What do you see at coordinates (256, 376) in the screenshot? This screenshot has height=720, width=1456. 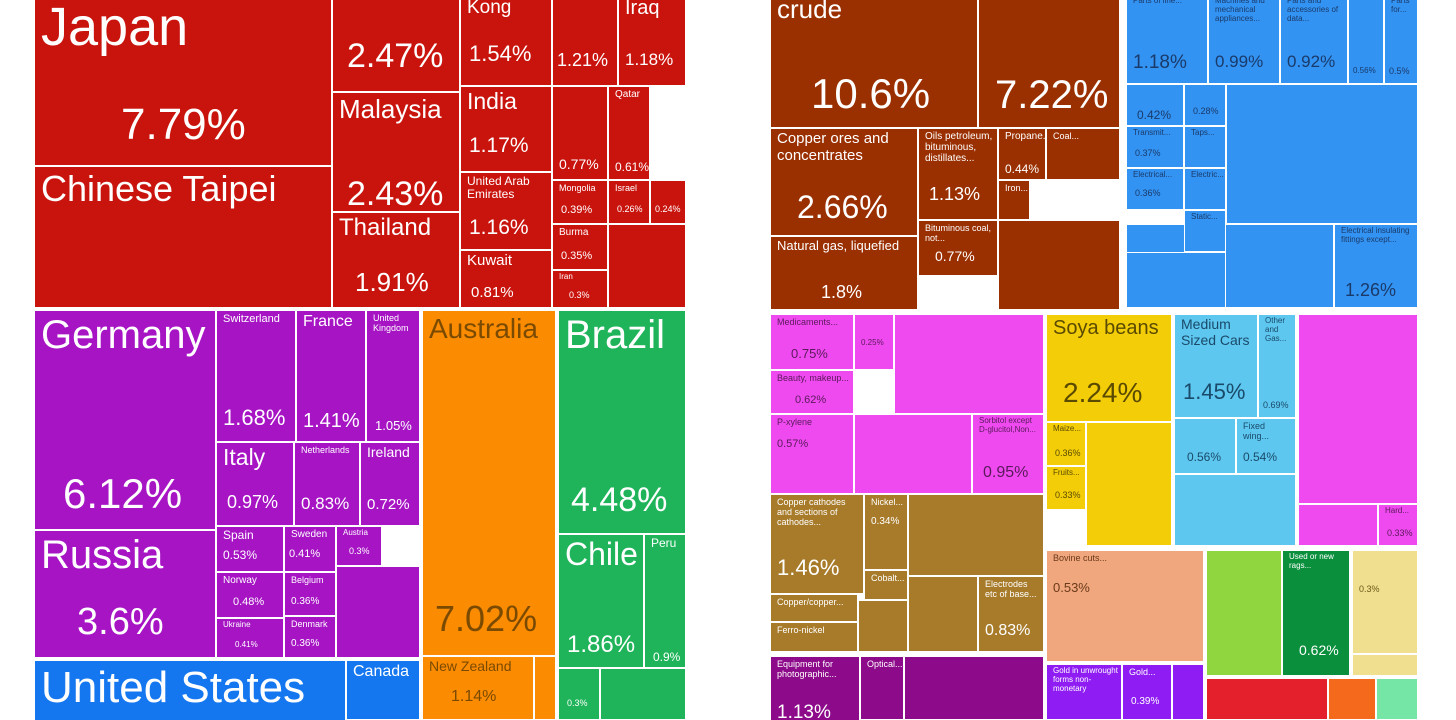 I see `treemap-cell-switzerland: Switzerland 1.68%` at bounding box center [256, 376].